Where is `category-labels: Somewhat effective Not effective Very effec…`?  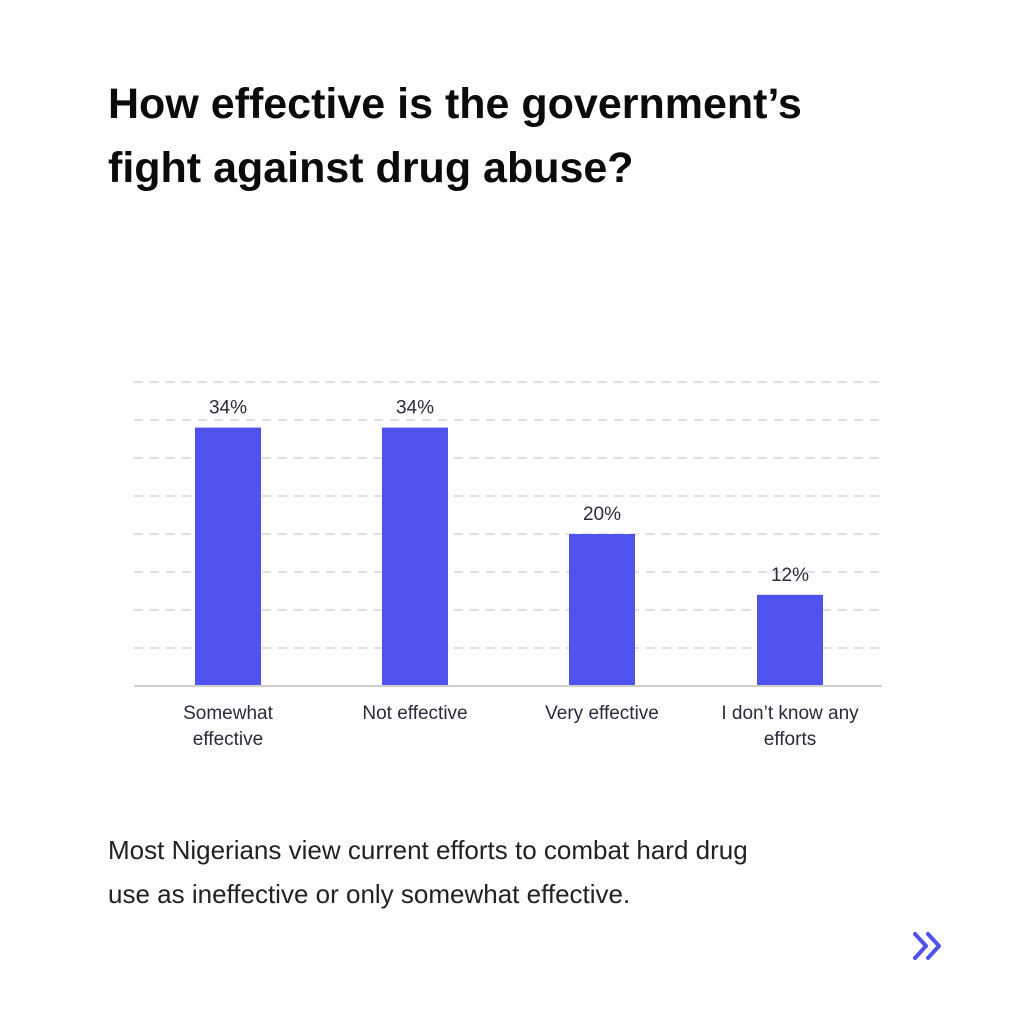 category-labels: Somewhat effective Not effective Very effec… is located at coordinates (521, 726).